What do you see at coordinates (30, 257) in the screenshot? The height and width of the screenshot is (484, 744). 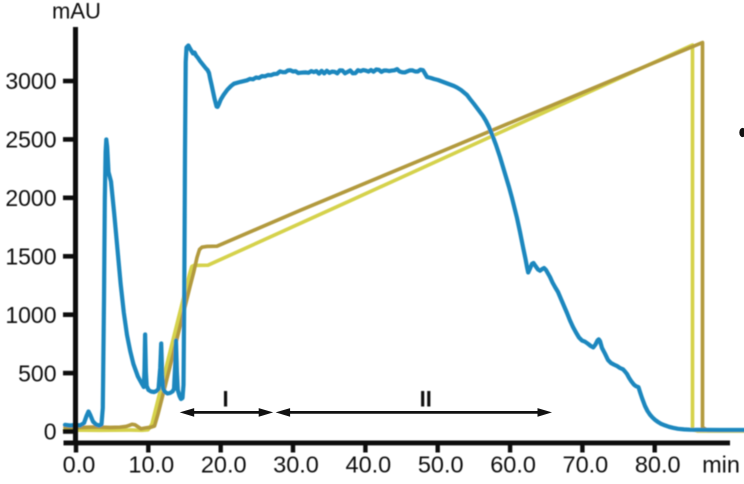 I see `svg-text: 1500` at bounding box center [30, 257].